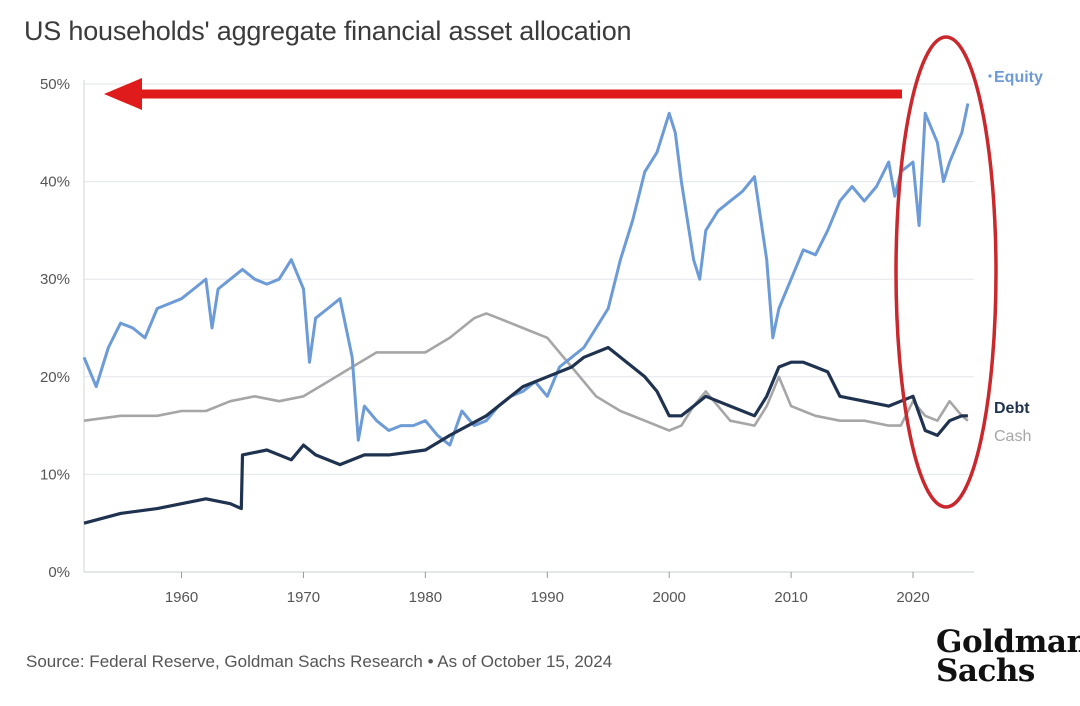 Image resolution: width=1080 pixels, height=706 pixels. I want to click on logo-line-2: Sachs, so click(985, 671).